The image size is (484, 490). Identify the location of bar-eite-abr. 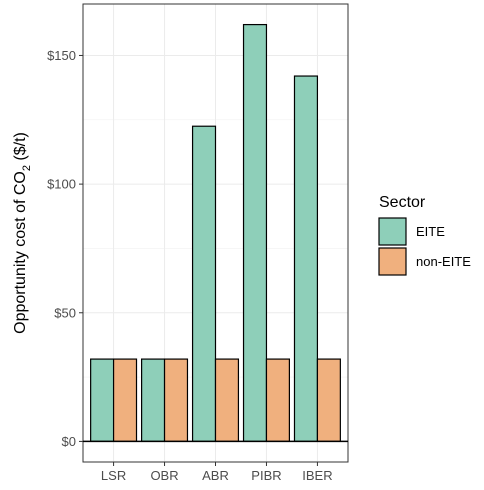
(204, 284).